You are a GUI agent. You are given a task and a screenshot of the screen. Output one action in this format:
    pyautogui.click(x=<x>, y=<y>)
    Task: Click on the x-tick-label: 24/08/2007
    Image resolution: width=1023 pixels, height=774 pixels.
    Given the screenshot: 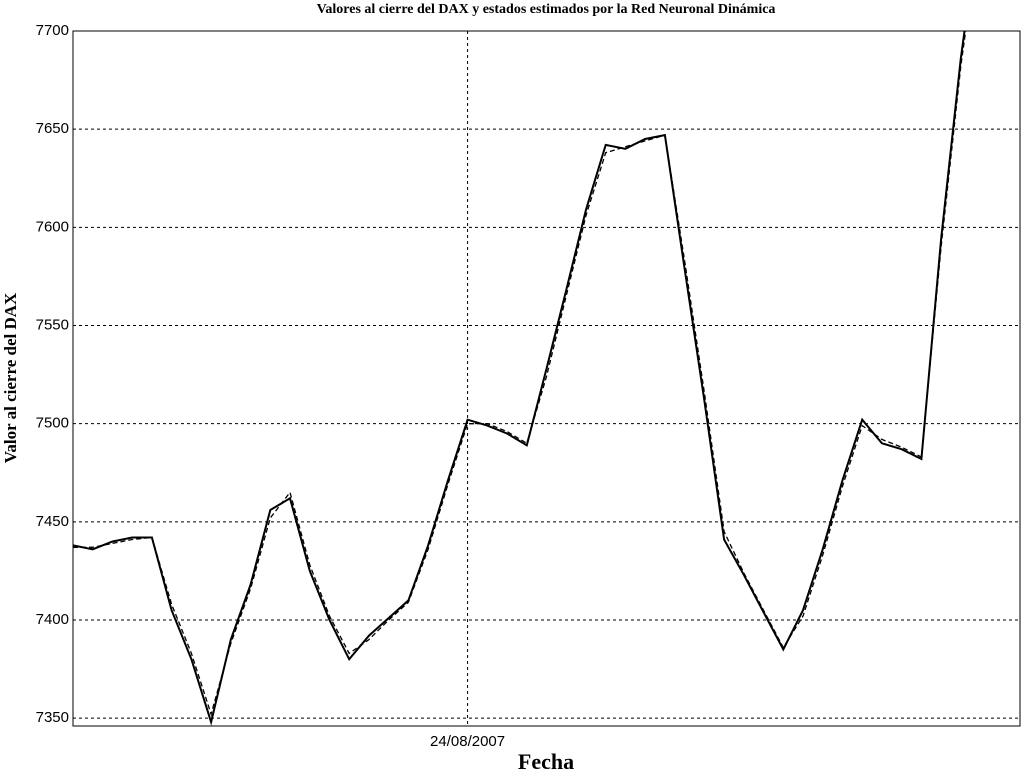 What is the action you would take?
    pyautogui.click(x=467, y=741)
    